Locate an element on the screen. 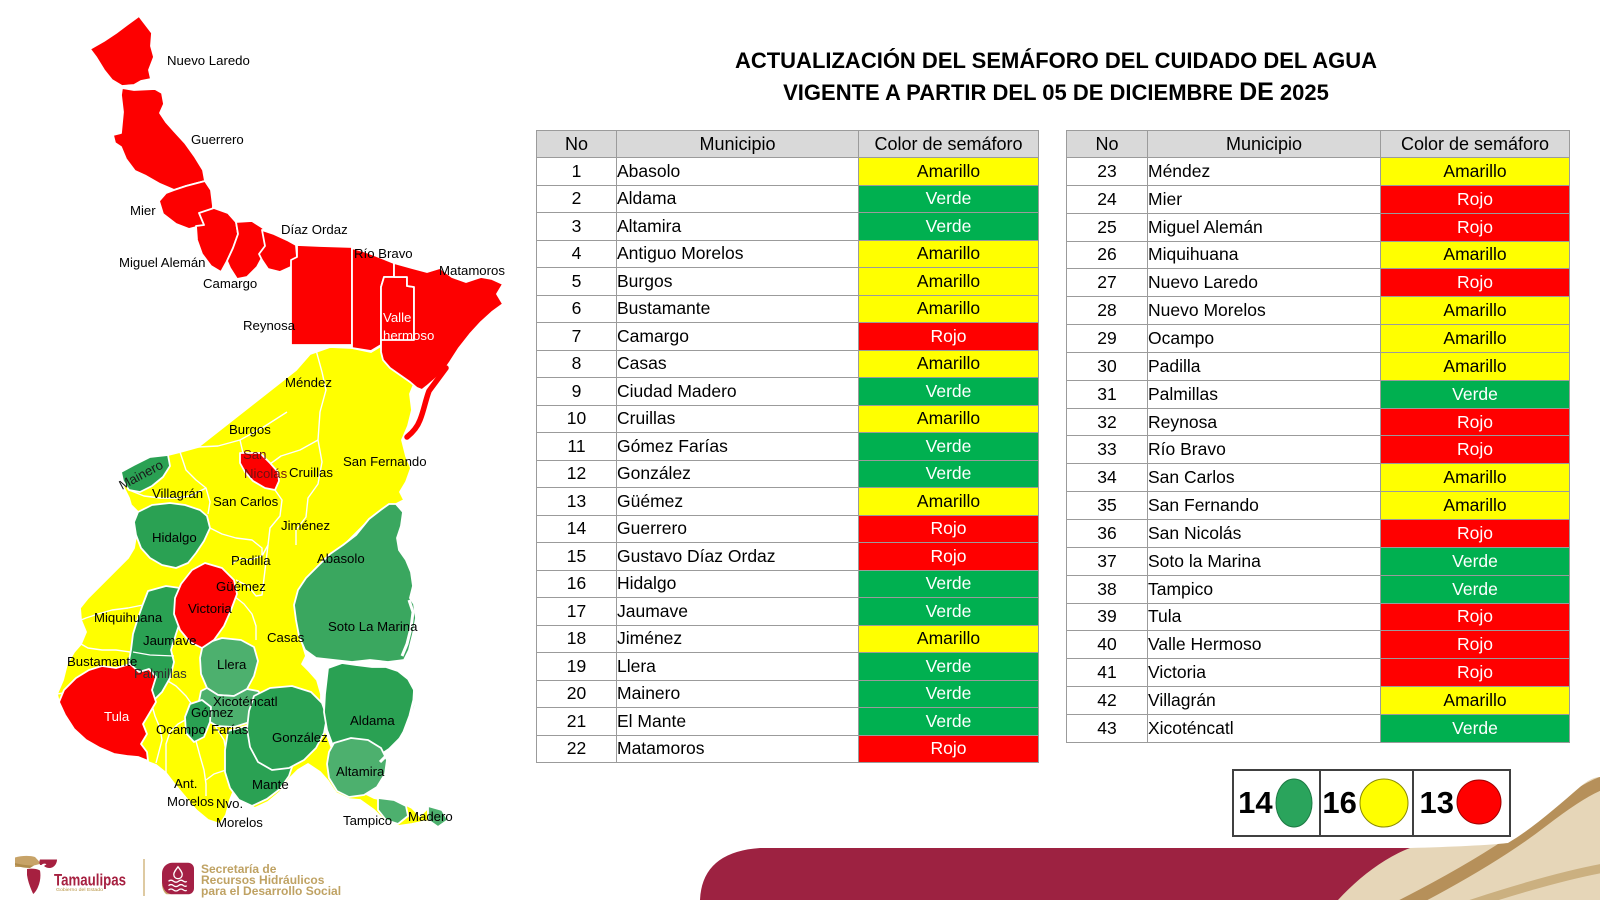 This screenshot has height=900, width=1600. svg-text: Victoria is located at coordinates (210, 608).